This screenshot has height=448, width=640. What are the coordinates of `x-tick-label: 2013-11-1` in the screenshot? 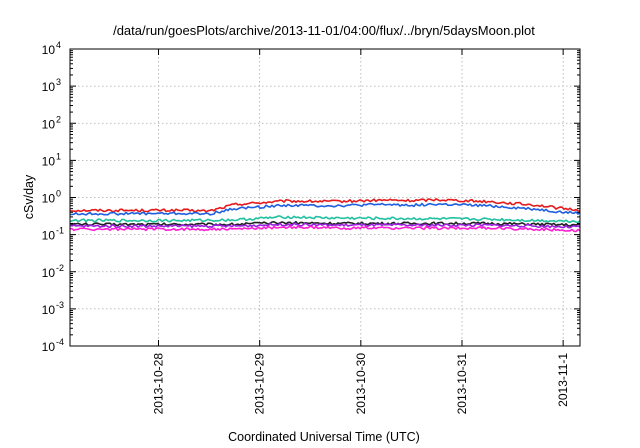 It's located at (563, 380).